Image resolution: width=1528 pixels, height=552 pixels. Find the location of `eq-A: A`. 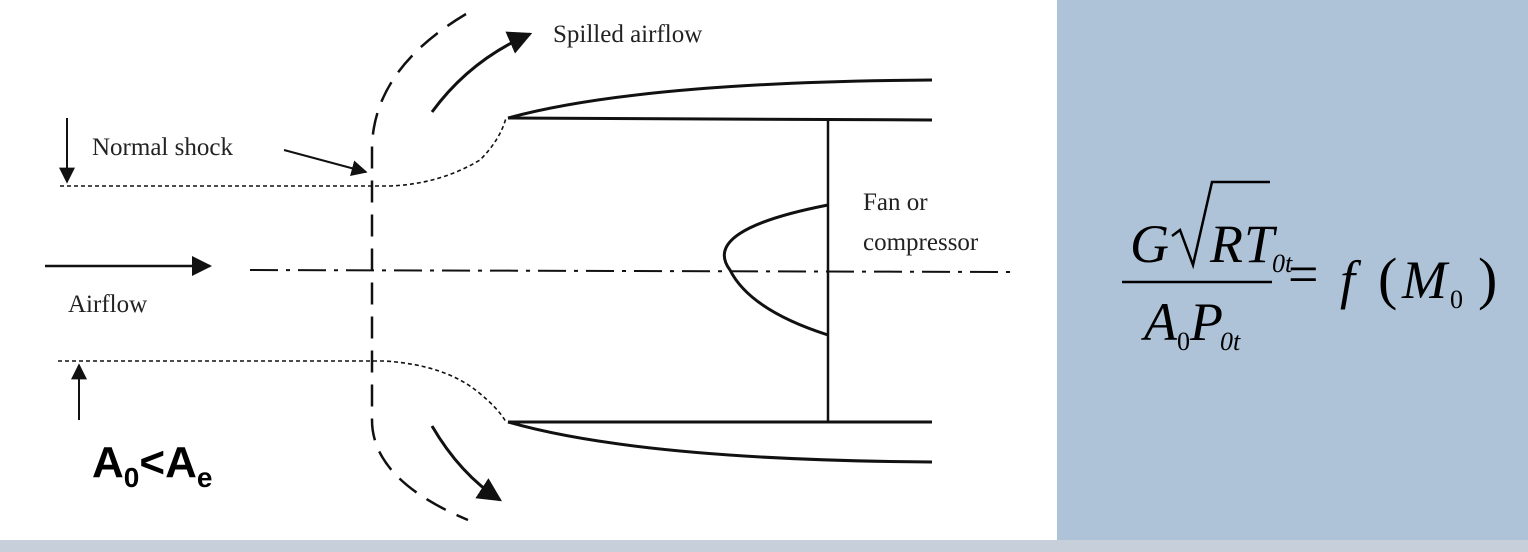

eq-A: A is located at coordinates (1159, 322).